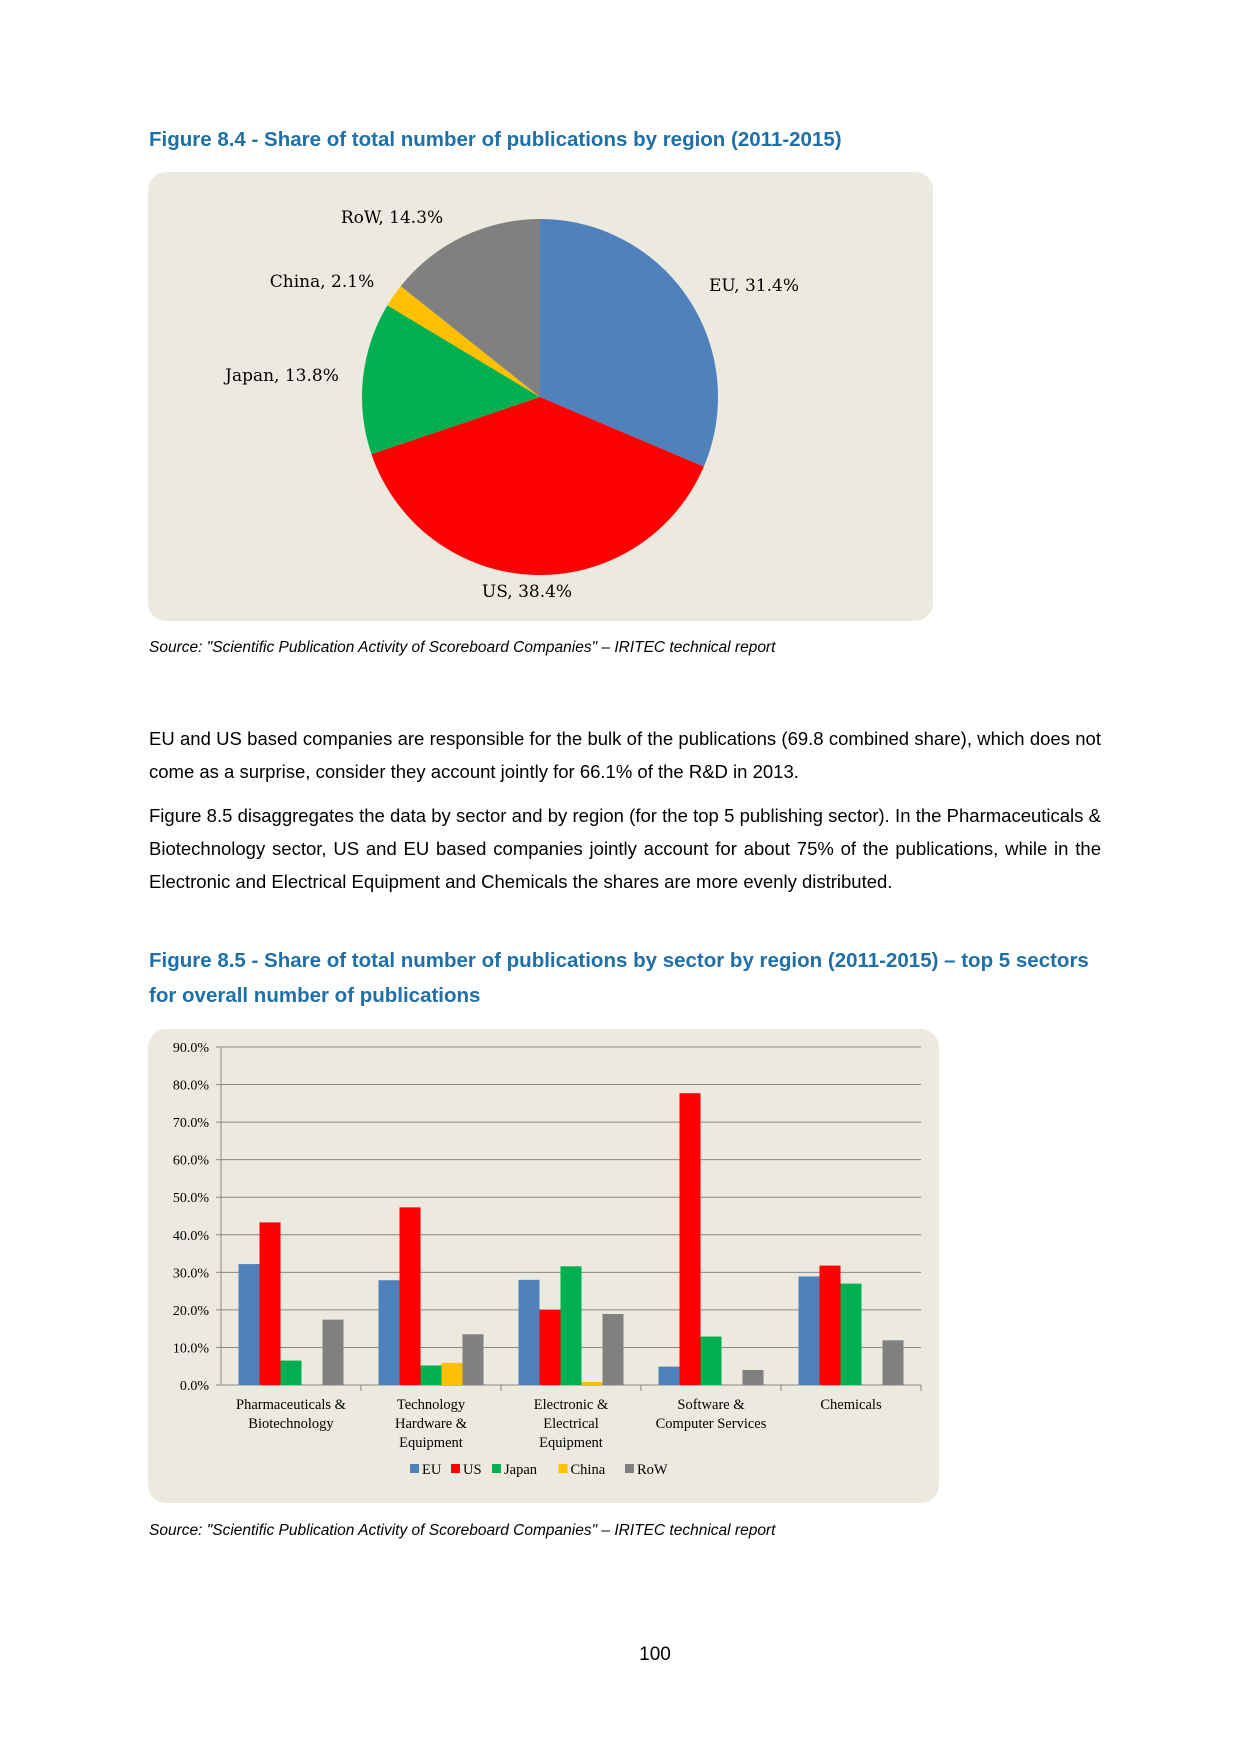  I want to click on pie-slice-eu, so click(629, 343).